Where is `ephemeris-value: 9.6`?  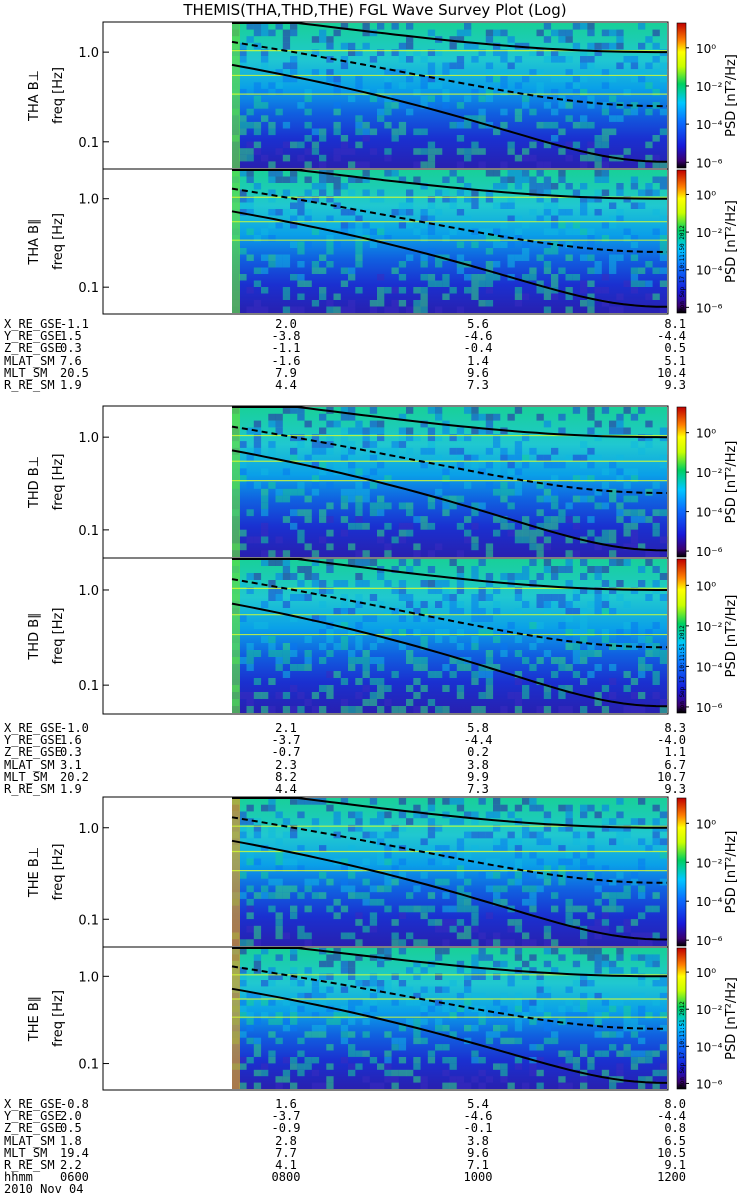 ephemeris-value: 9.6 is located at coordinates (478, 372).